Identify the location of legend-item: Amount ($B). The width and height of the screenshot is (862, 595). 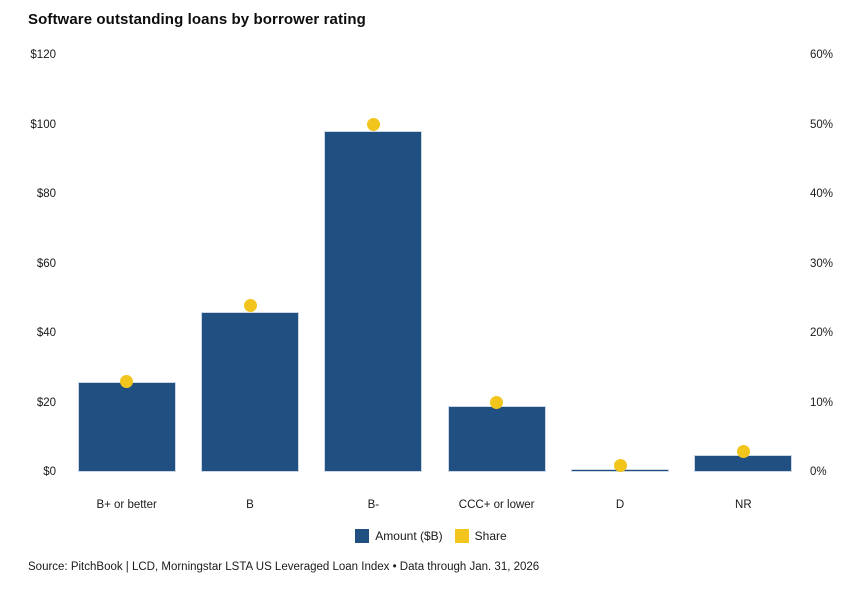
(399, 536).